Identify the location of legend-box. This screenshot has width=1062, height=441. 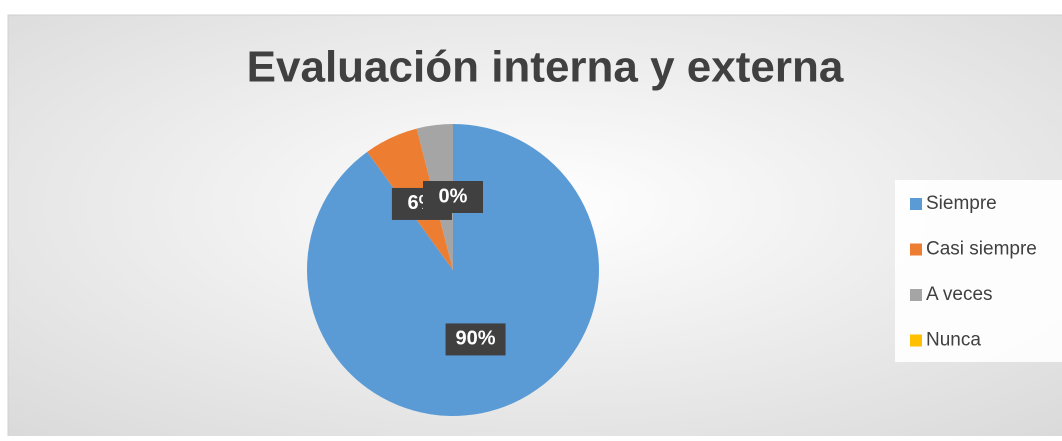
(978, 271).